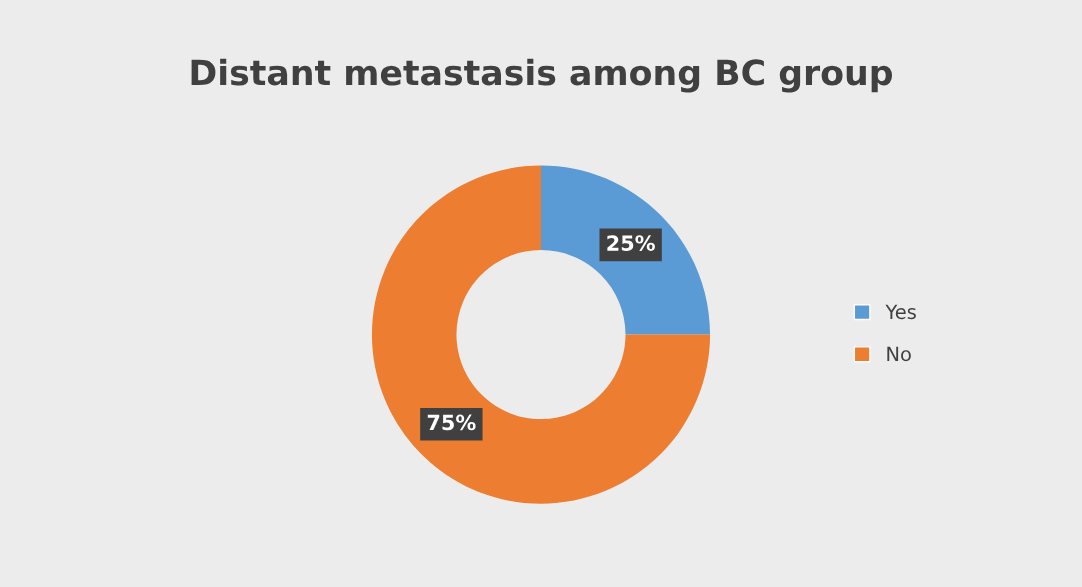  What do you see at coordinates (451, 422) in the screenshot?
I see `data-label: 75%` at bounding box center [451, 422].